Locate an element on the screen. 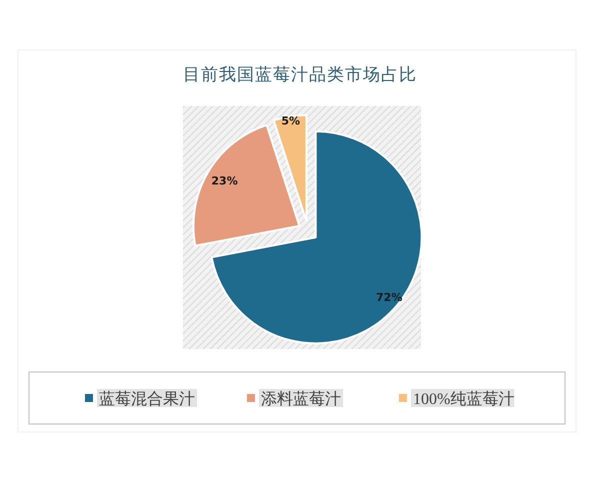  chart-title: 目前我国蓝莓汁品类市场占比 is located at coordinates (300, 74).